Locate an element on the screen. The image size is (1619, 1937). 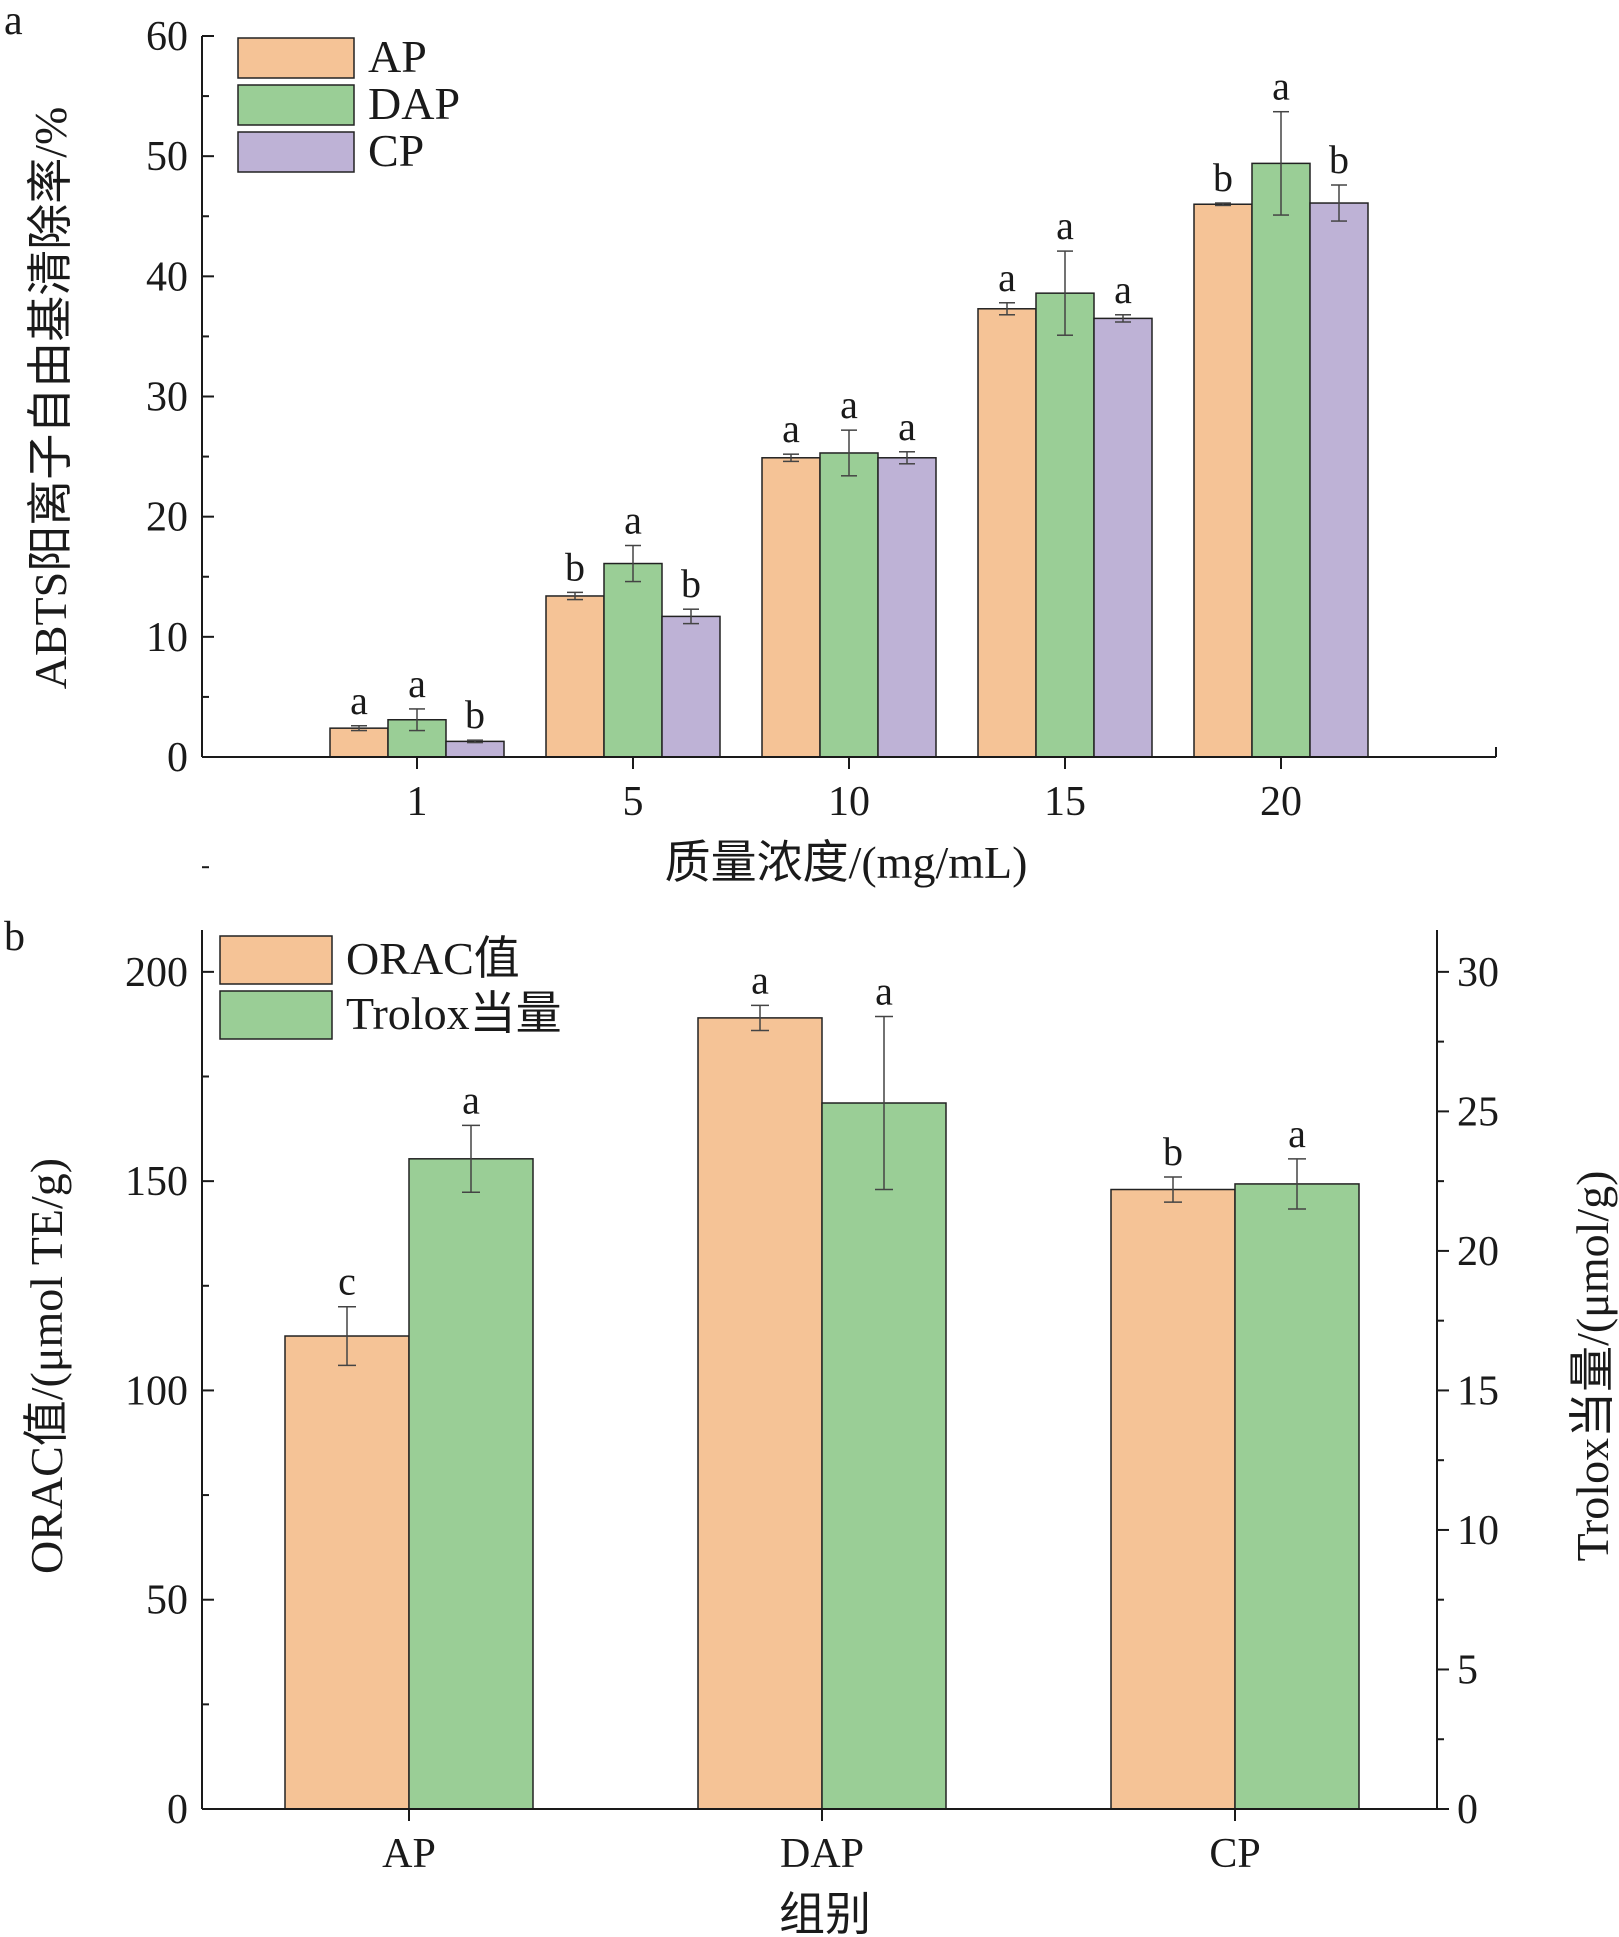
y-tick-label: 40 is located at coordinates (167, 277).